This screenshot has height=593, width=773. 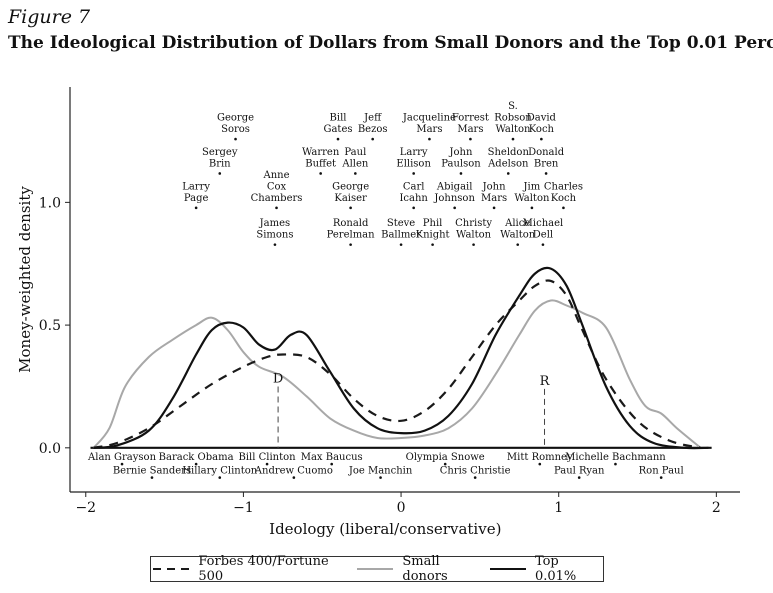 What do you see at coordinates (532, 186) in the screenshot?
I see `donor-label: Jim` at bounding box center [532, 186].